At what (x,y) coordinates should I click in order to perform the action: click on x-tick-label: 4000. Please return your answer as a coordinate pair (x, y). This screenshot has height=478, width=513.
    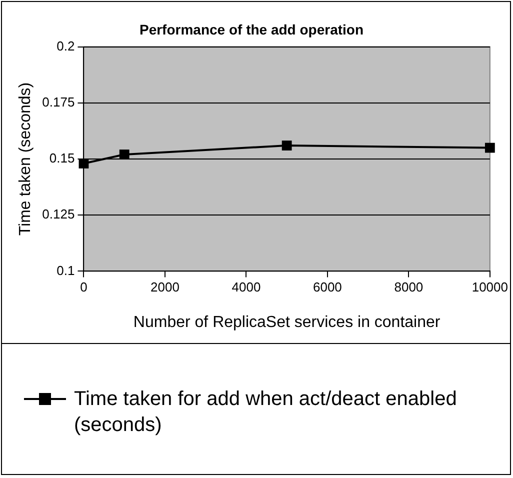
    Looking at the image, I should click on (246, 287).